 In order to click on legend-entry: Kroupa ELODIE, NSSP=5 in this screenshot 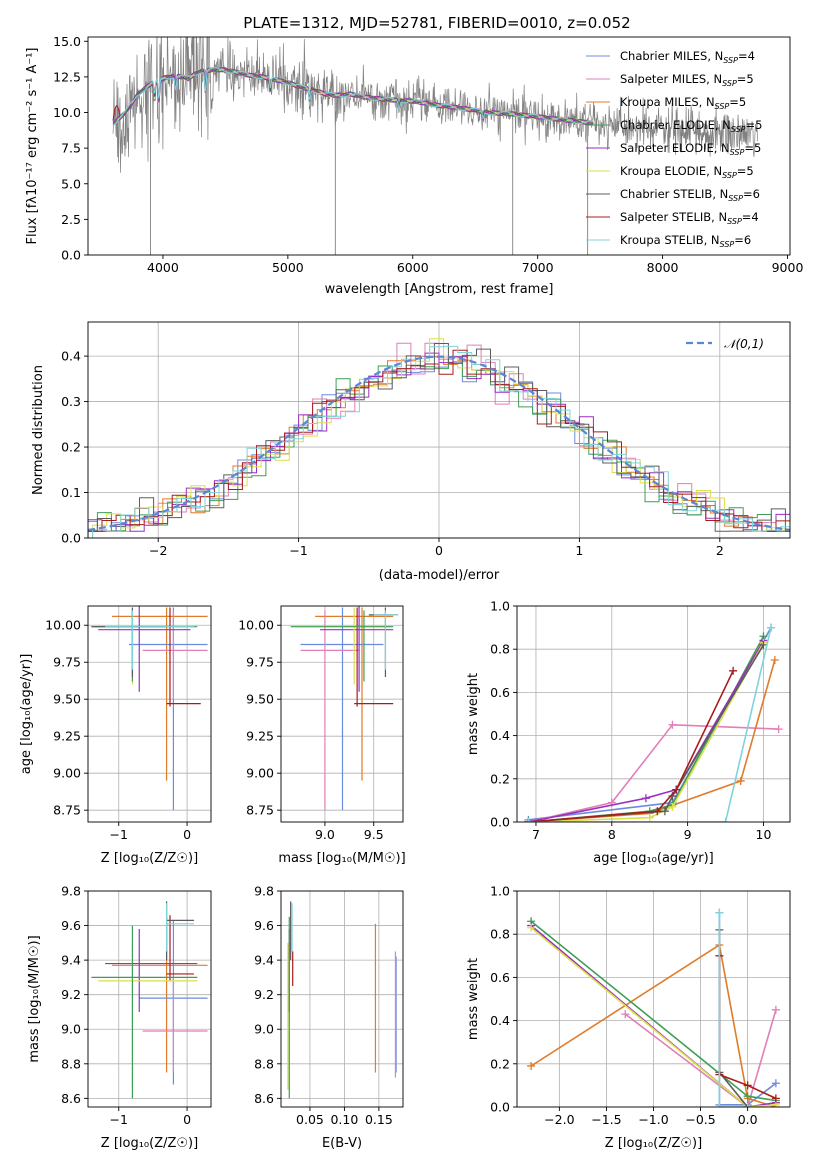, I will do `click(687, 172)`.